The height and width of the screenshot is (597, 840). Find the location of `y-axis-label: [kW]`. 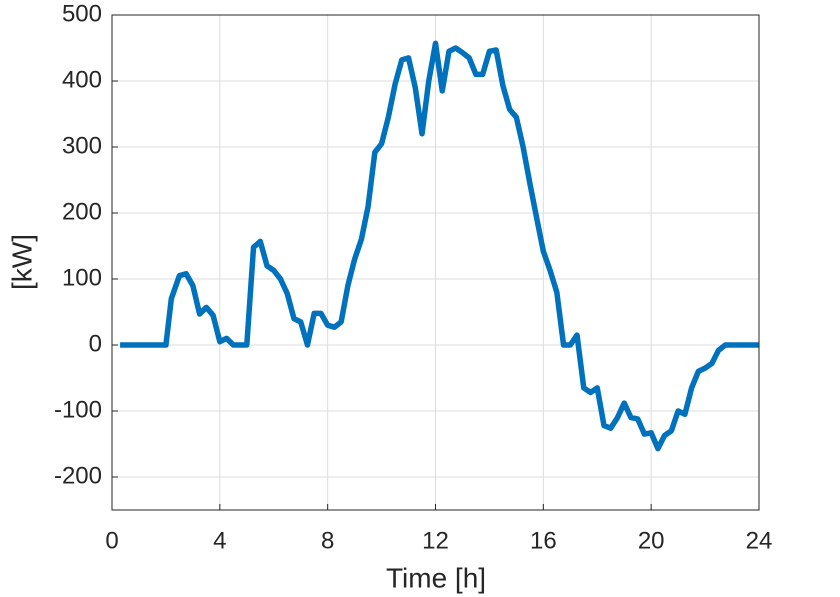

y-axis-label: [kW] is located at coordinates (21, 262).